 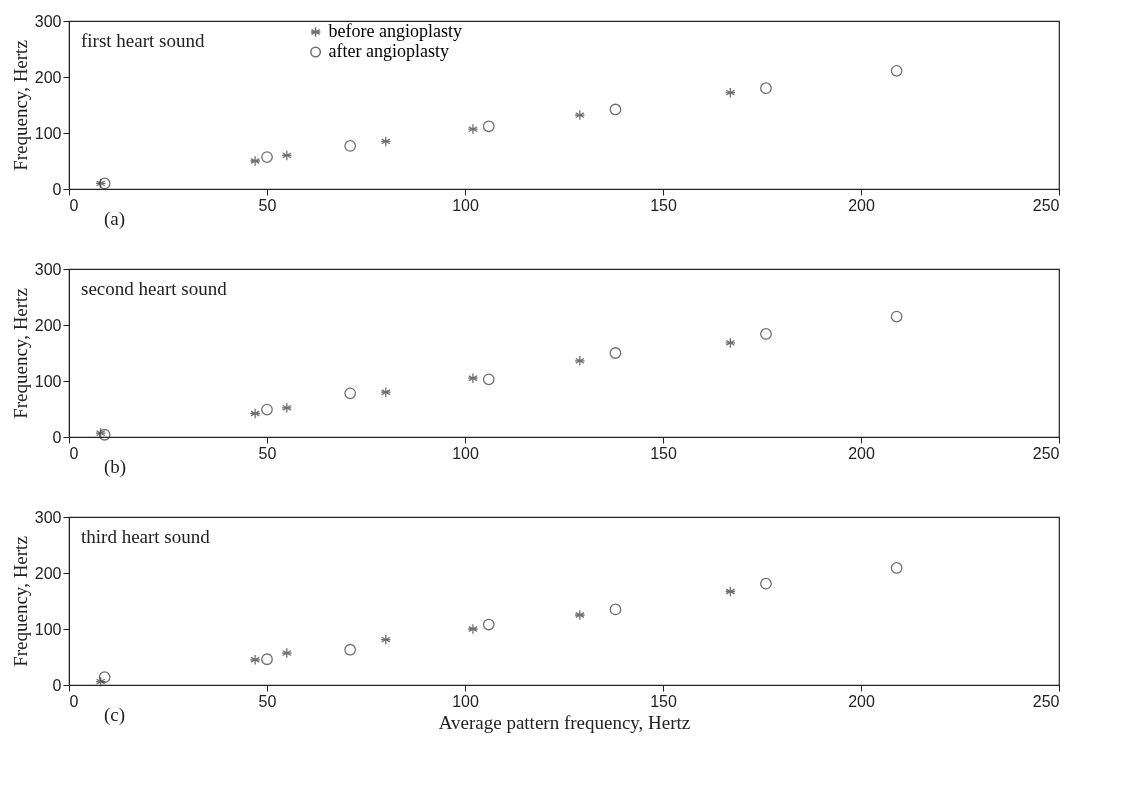 I want to click on legend-label: before angioplasty, so click(x=395, y=31).